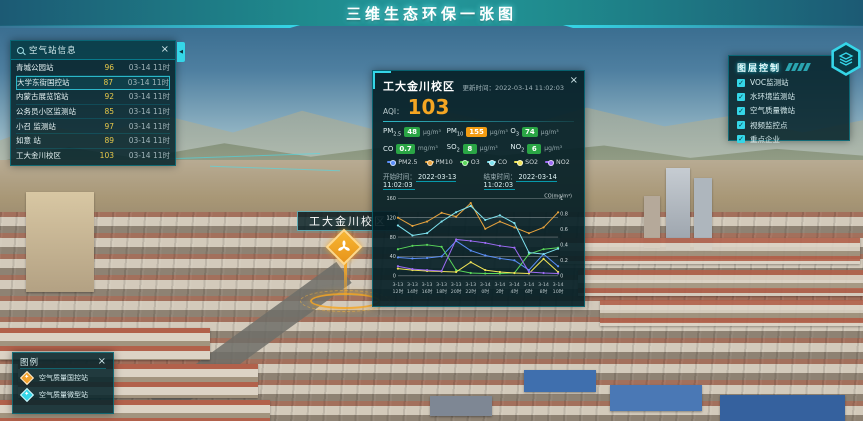  I want to click on map-legend-item: ✦ 空气质量微型站, so click(62, 395).